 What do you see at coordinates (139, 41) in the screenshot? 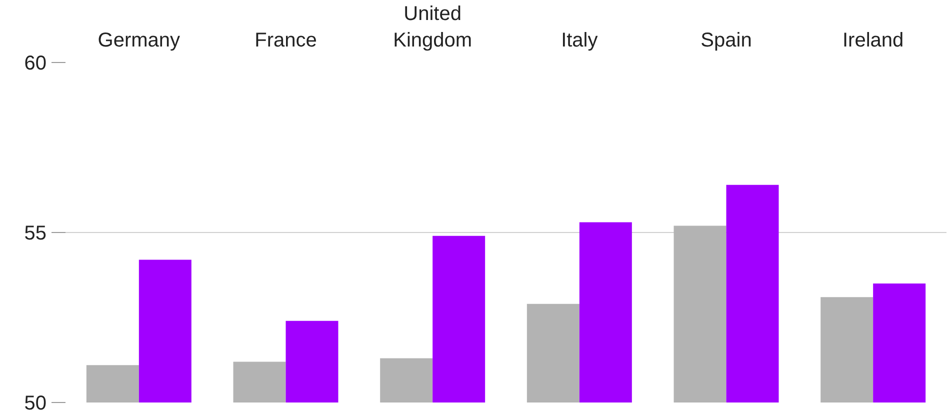
I see `x-tick-label: Germany` at bounding box center [139, 41].